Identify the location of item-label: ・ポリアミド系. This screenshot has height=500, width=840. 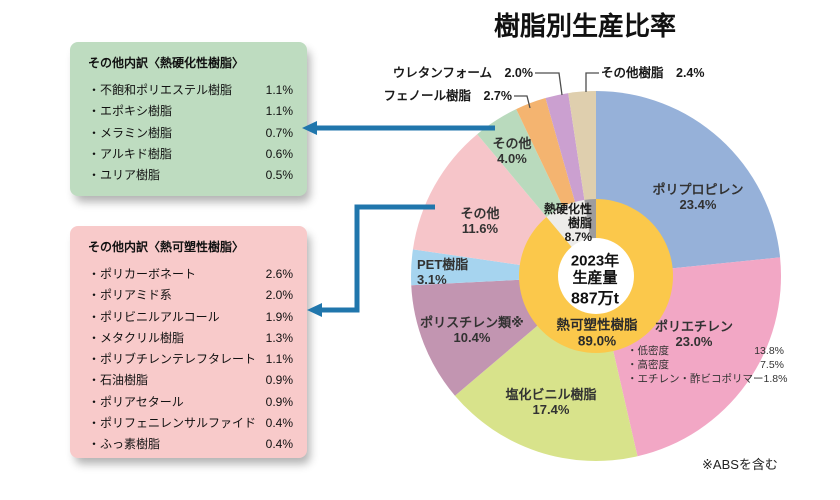
(130, 295).